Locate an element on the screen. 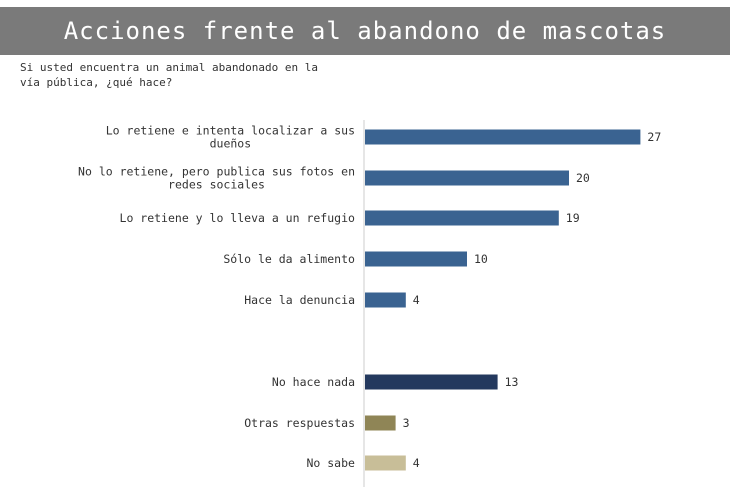 This screenshot has width=730, height=487. category-label: Lo retiene y lo lleva a un refugio is located at coordinates (237, 218).